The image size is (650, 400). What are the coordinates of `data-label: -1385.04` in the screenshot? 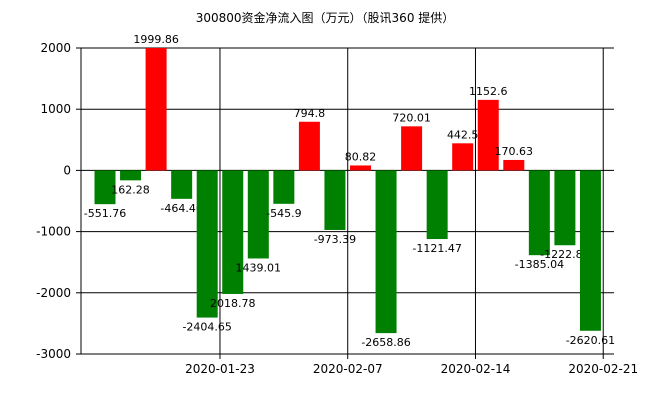 It's located at (539, 264).